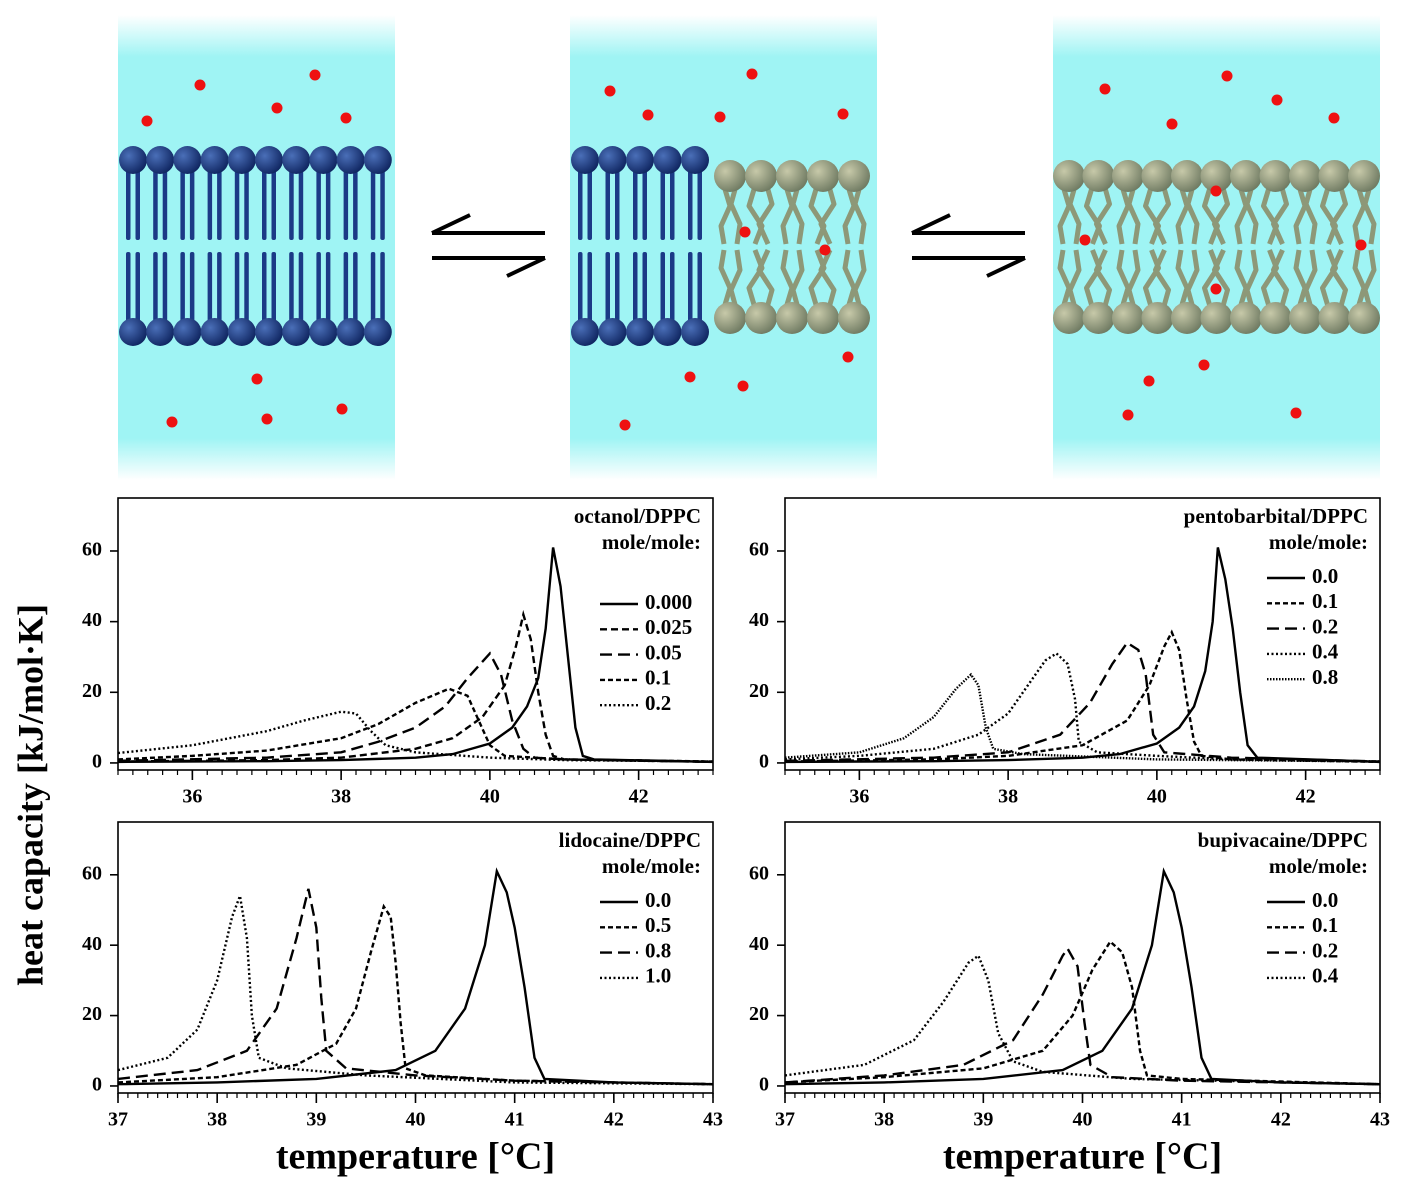 This screenshot has height=1183, width=1417. I want to click on chart-subtitle: mole/mole:, so click(1318, 542).